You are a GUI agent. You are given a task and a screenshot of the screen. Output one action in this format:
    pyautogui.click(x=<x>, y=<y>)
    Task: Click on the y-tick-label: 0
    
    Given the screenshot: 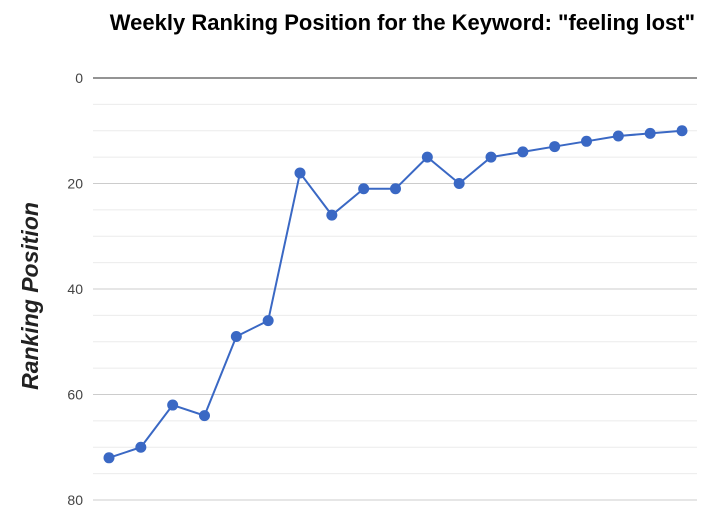 What is the action you would take?
    pyautogui.click(x=79, y=78)
    